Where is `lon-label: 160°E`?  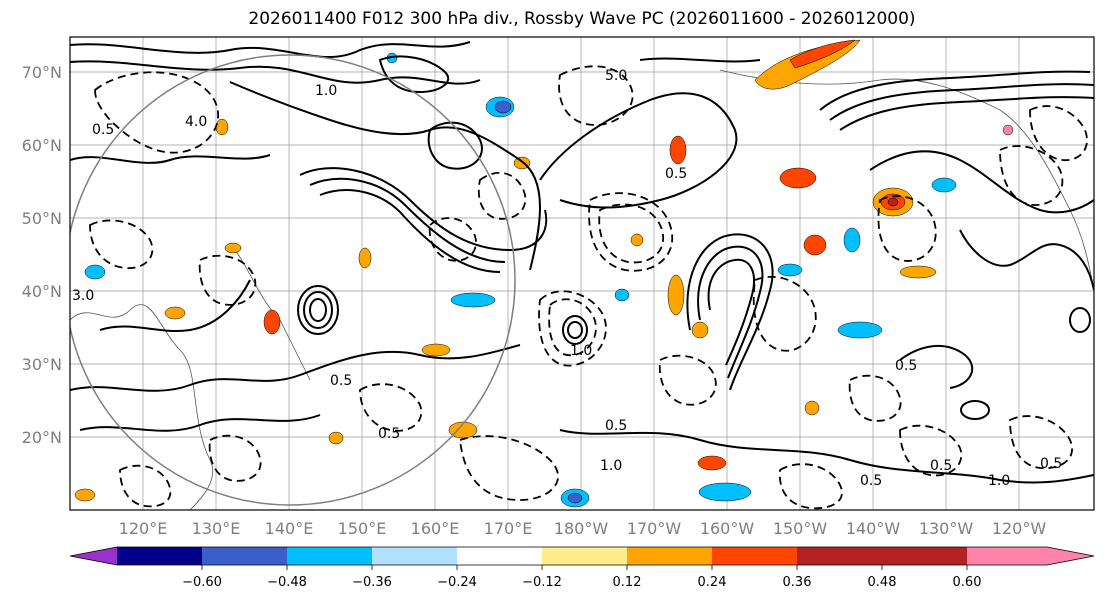
lon-label: 160°E is located at coordinates (435, 528).